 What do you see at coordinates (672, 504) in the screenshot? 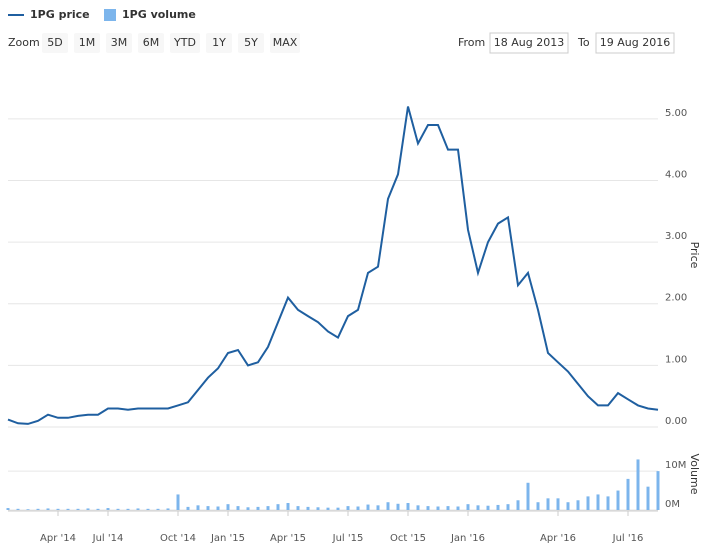
I see `y2-tick-label: 0M` at bounding box center [672, 504].